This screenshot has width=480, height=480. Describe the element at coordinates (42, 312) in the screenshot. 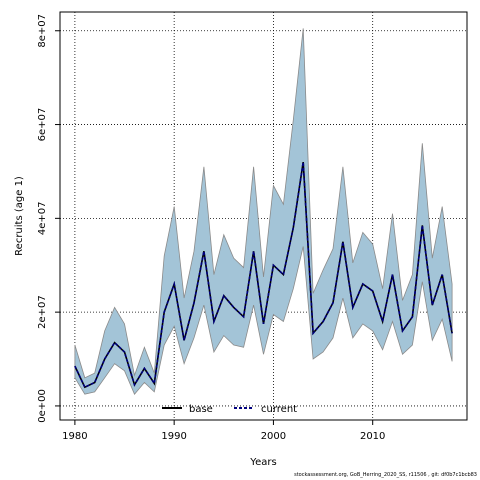

I see `y-tick-label-1: 2e+07` at that location.